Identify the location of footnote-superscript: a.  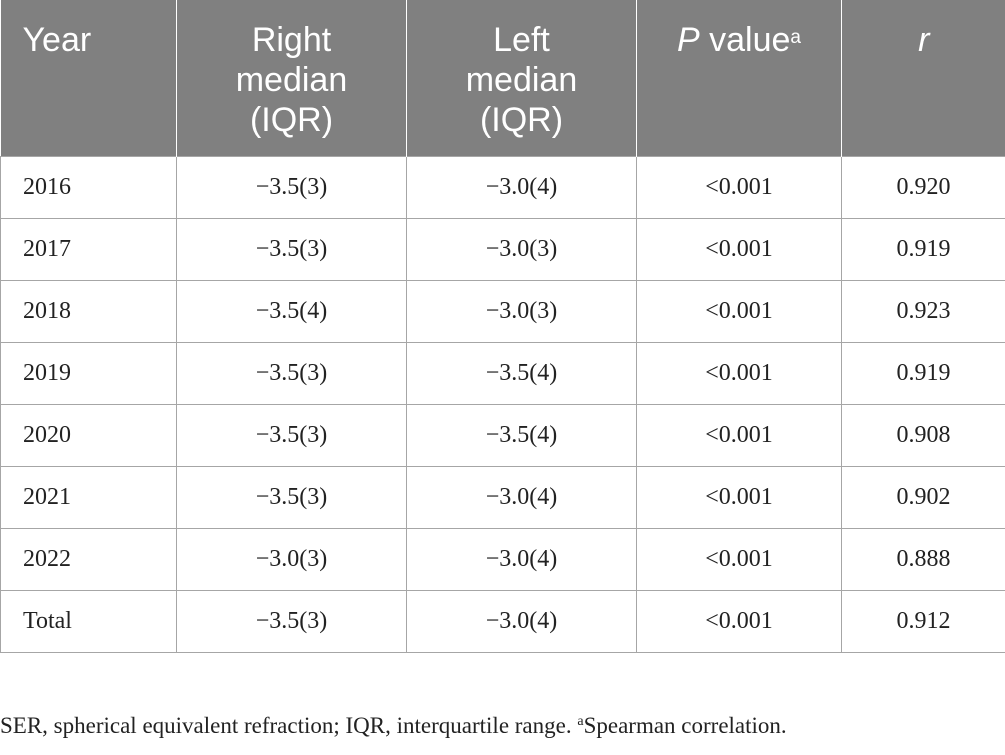
(580, 721).